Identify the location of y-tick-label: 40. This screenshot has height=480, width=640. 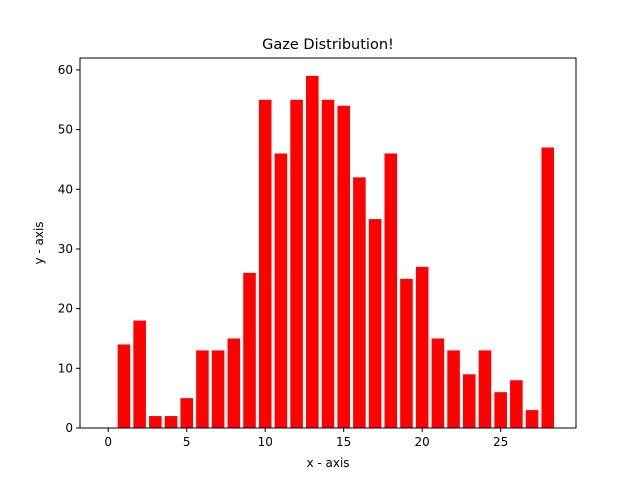
(65, 189).